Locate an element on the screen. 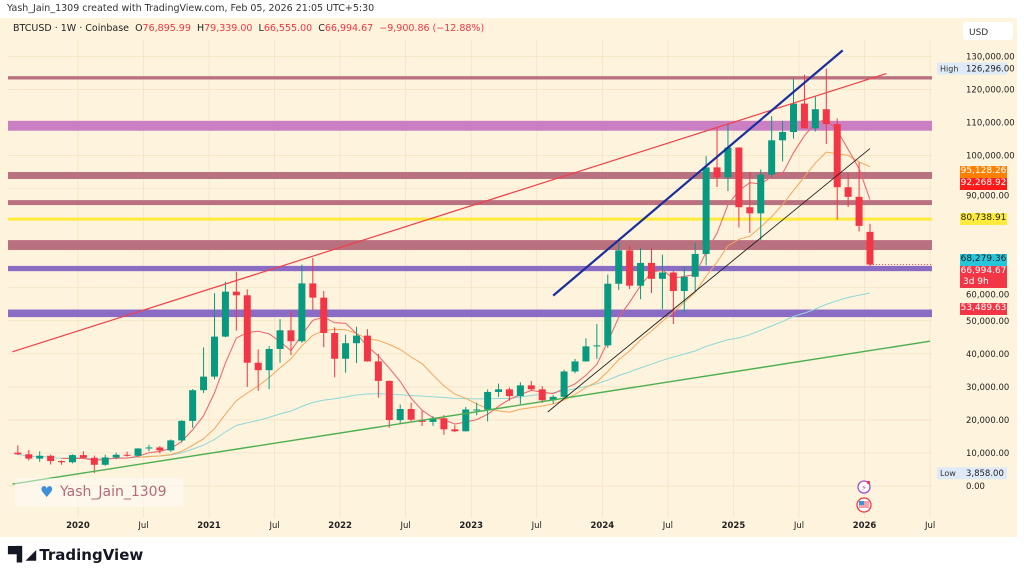 The width and height of the screenshot is (1024, 578). tradingview-logo: ▀▌◢ TradingView is located at coordinates (75, 555).